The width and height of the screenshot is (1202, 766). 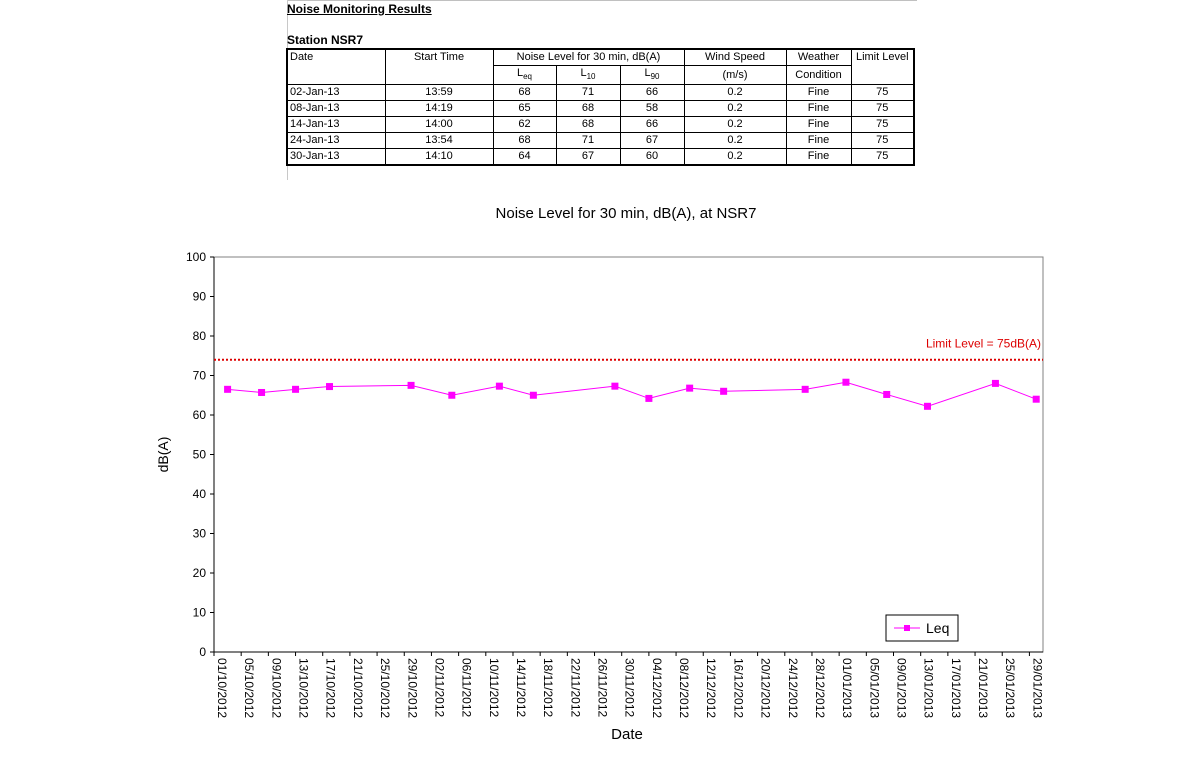 I want to click on table-row: 14-Jan-13 14:00 62 68 66 0.2 Fine 75, so click(x=600, y=125).